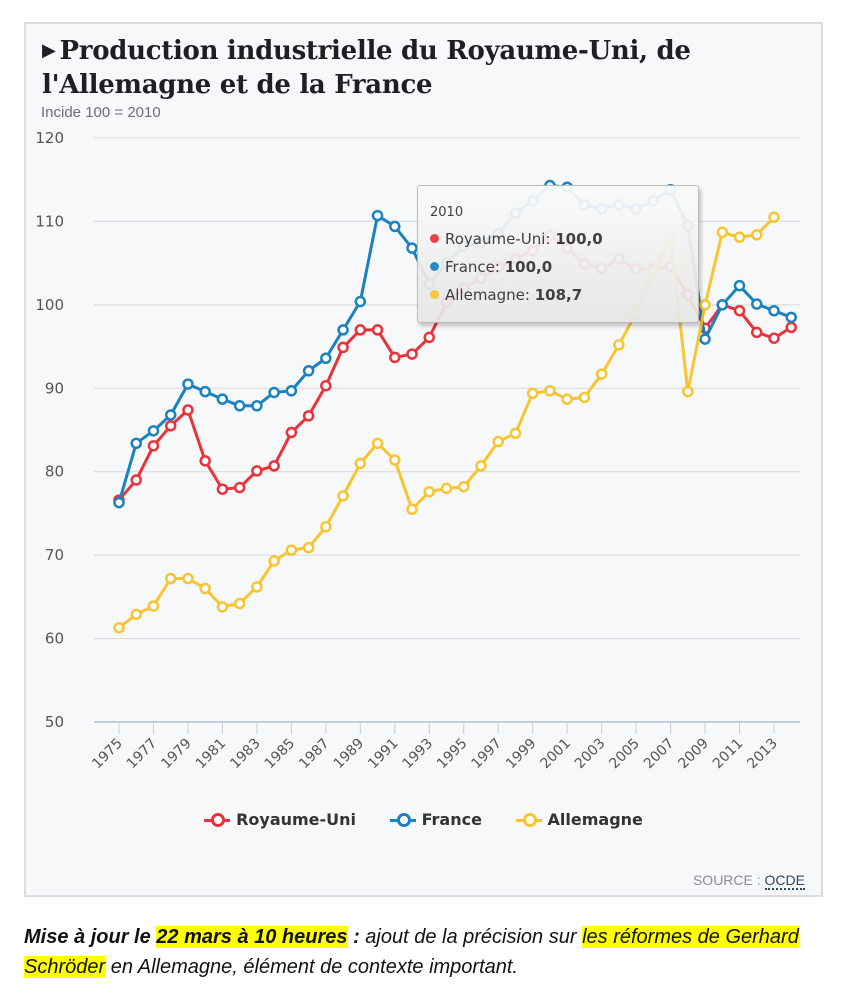 The height and width of the screenshot is (1003, 849). Describe the element at coordinates (487, 754) in the screenshot. I see `x-tick-label: 1997` at that location.